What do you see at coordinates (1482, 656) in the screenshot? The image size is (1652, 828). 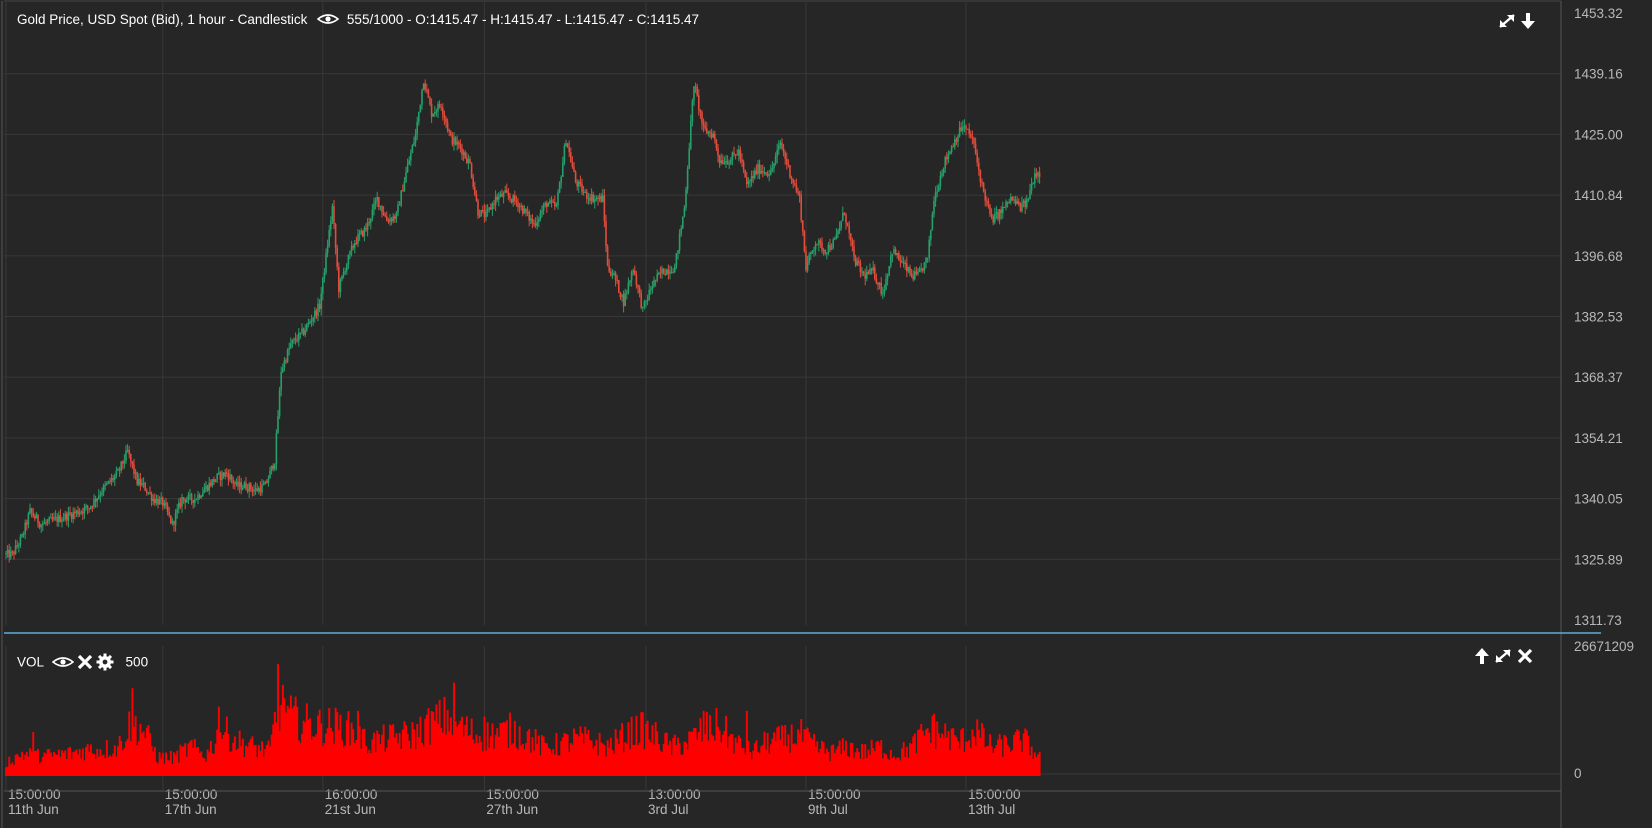 I see `arrow-up-icon` at bounding box center [1482, 656].